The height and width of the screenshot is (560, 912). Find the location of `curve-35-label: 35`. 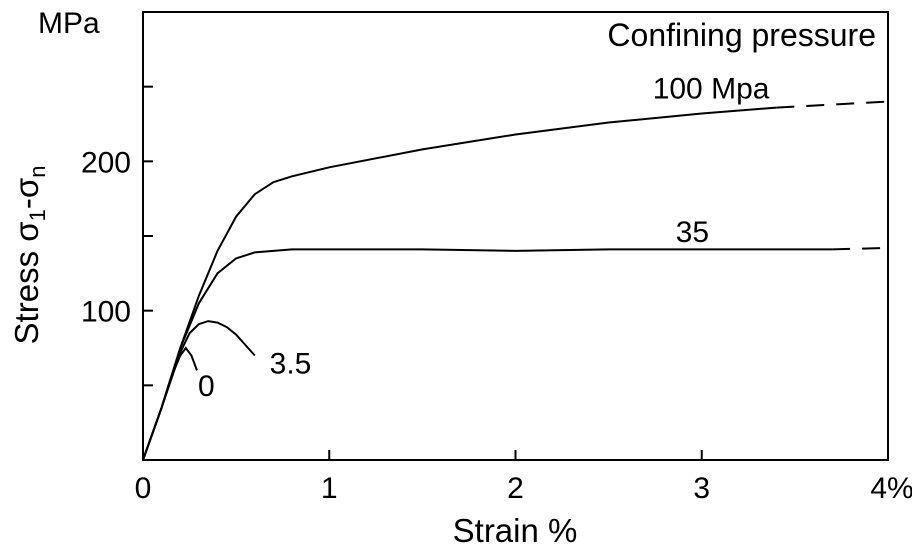

curve-35-label: 35 is located at coordinates (692, 232).